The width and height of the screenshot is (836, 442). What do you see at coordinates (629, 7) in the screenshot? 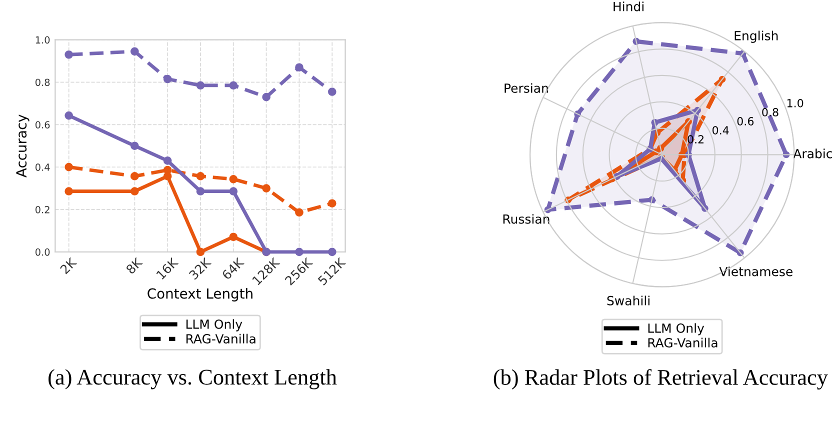
I see `spoke-label: Hindi` at bounding box center [629, 7].